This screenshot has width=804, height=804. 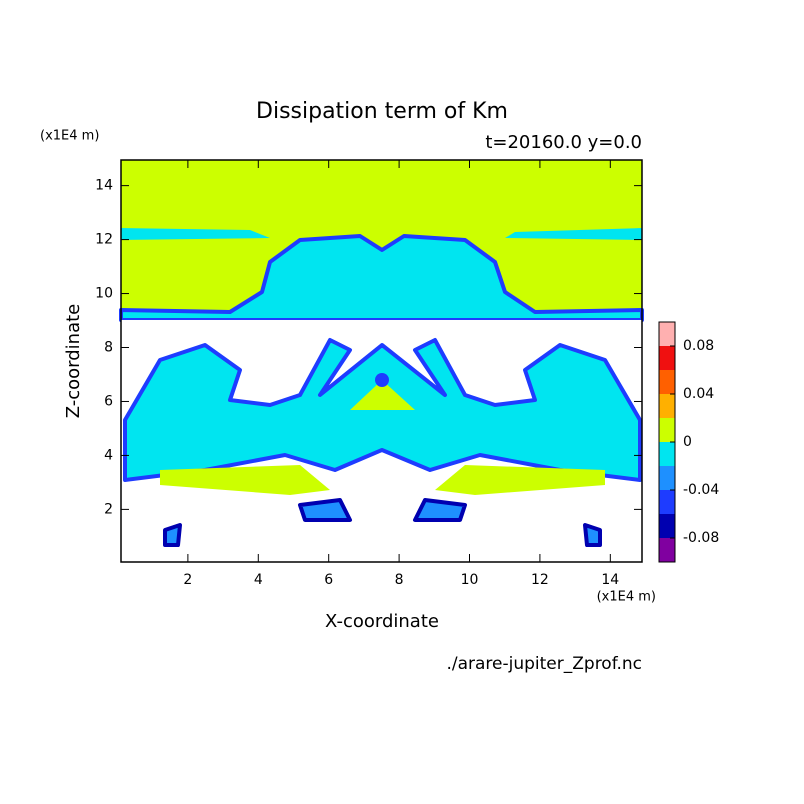 I want to click on colorbar-tick-label: -0.08, so click(x=701, y=538).